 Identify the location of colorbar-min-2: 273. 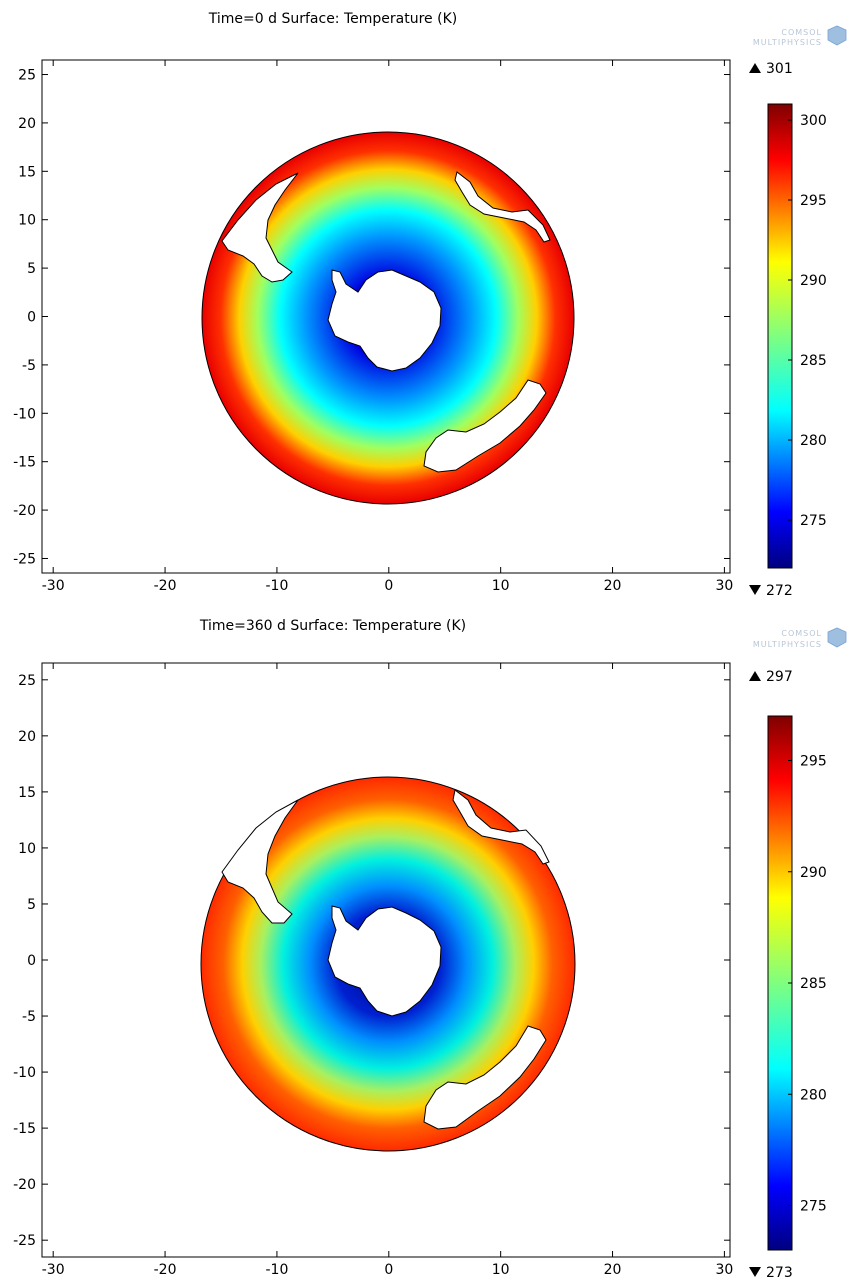
(779, 1273).